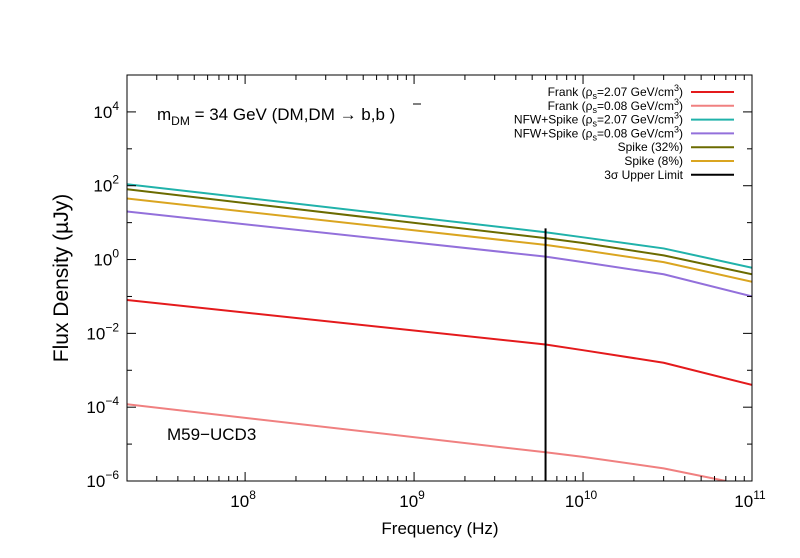 This screenshot has height=558, width=800. Describe the element at coordinates (650, 147) in the screenshot. I see `legend-label-5: Spike (32%)` at that location.